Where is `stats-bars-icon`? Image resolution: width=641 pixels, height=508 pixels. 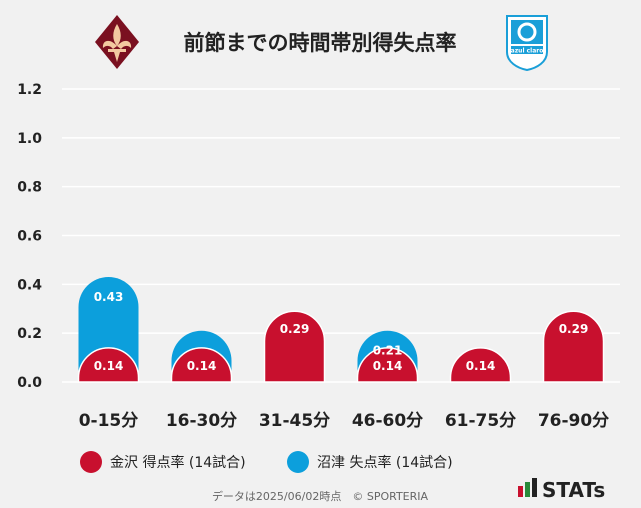 stats-bars-icon is located at coordinates (527, 487).